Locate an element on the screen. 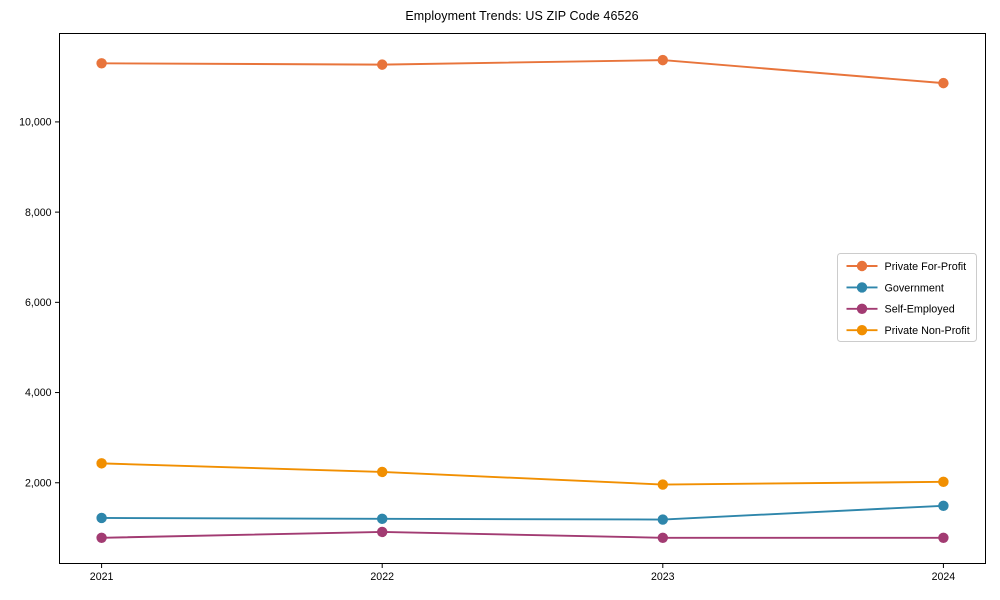  data-point-government-2024 is located at coordinates (943, 505).